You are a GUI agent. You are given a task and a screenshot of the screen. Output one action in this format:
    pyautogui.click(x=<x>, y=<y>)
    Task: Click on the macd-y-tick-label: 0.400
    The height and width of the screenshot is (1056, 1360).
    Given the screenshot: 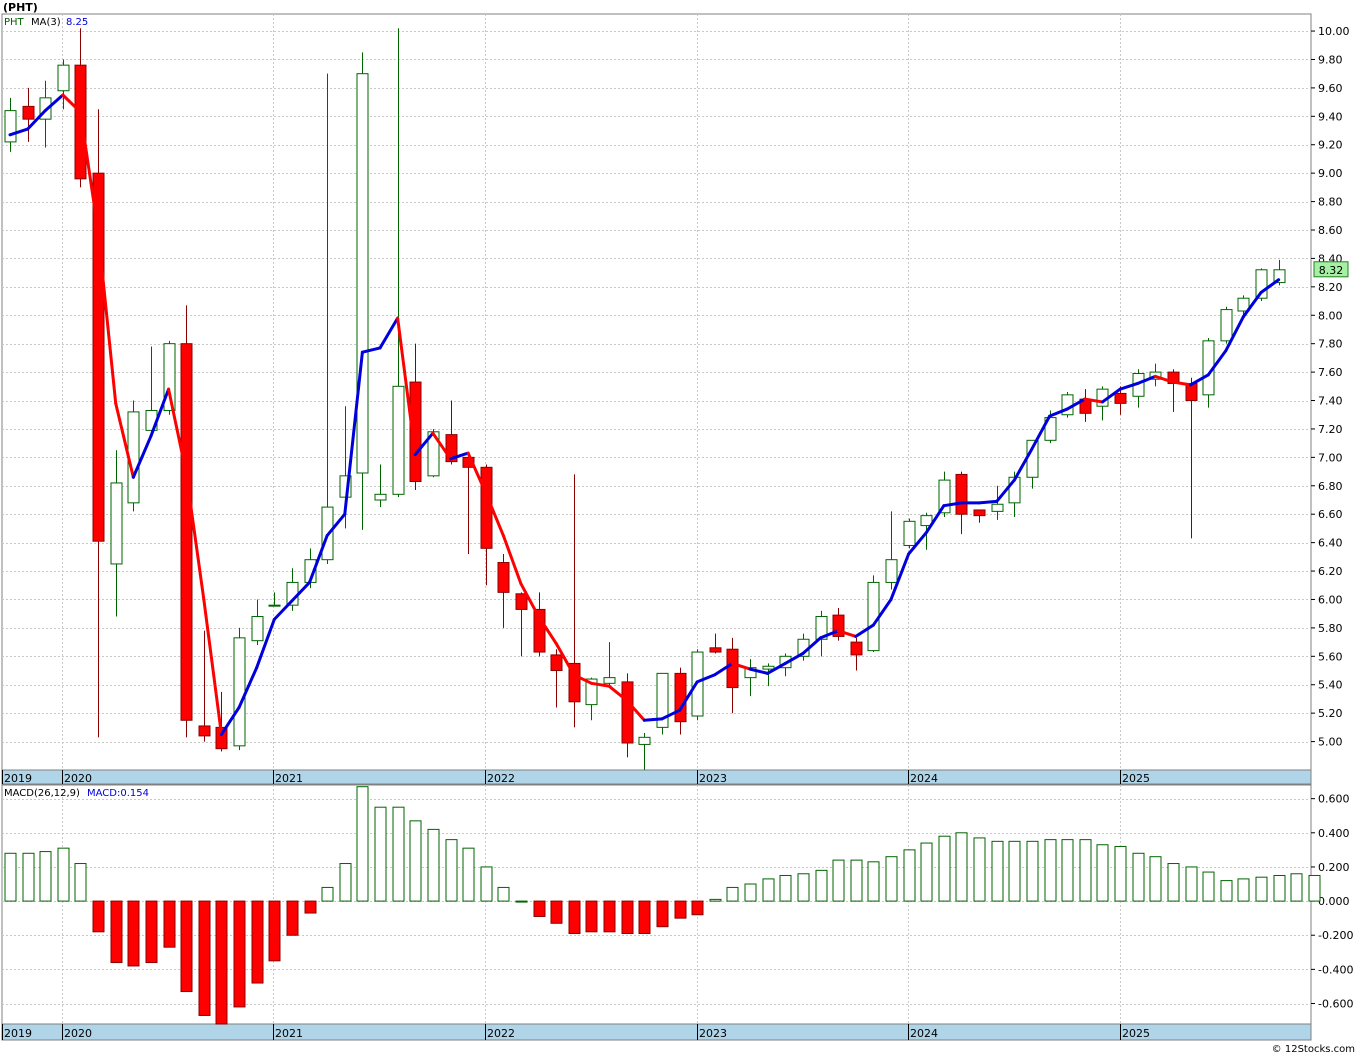 What is the action you would take?
    pyautogui.click(x=1334, y=833)
    